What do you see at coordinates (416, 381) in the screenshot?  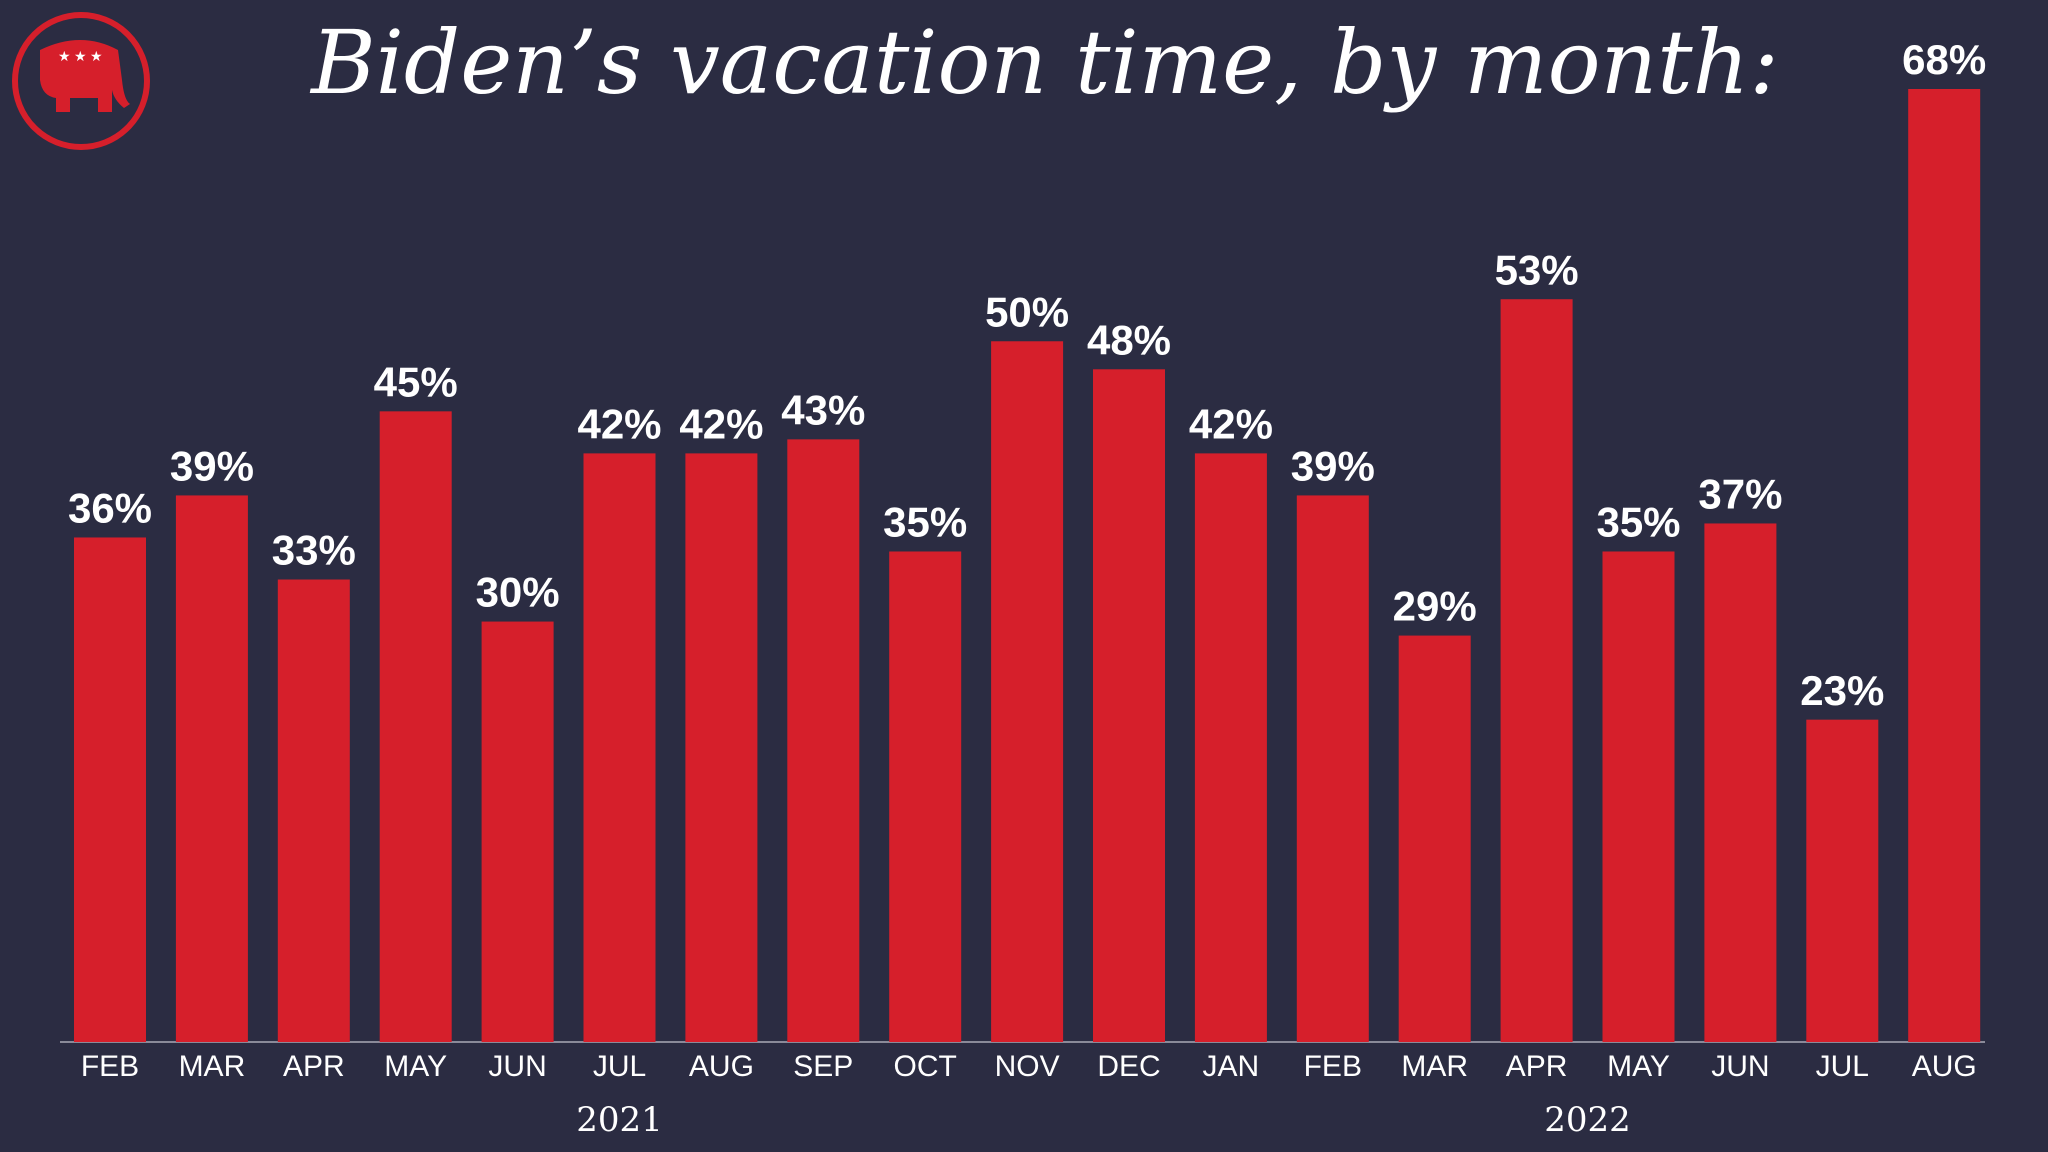 I see `value-label: 45%` at bounding box center [416, 381].